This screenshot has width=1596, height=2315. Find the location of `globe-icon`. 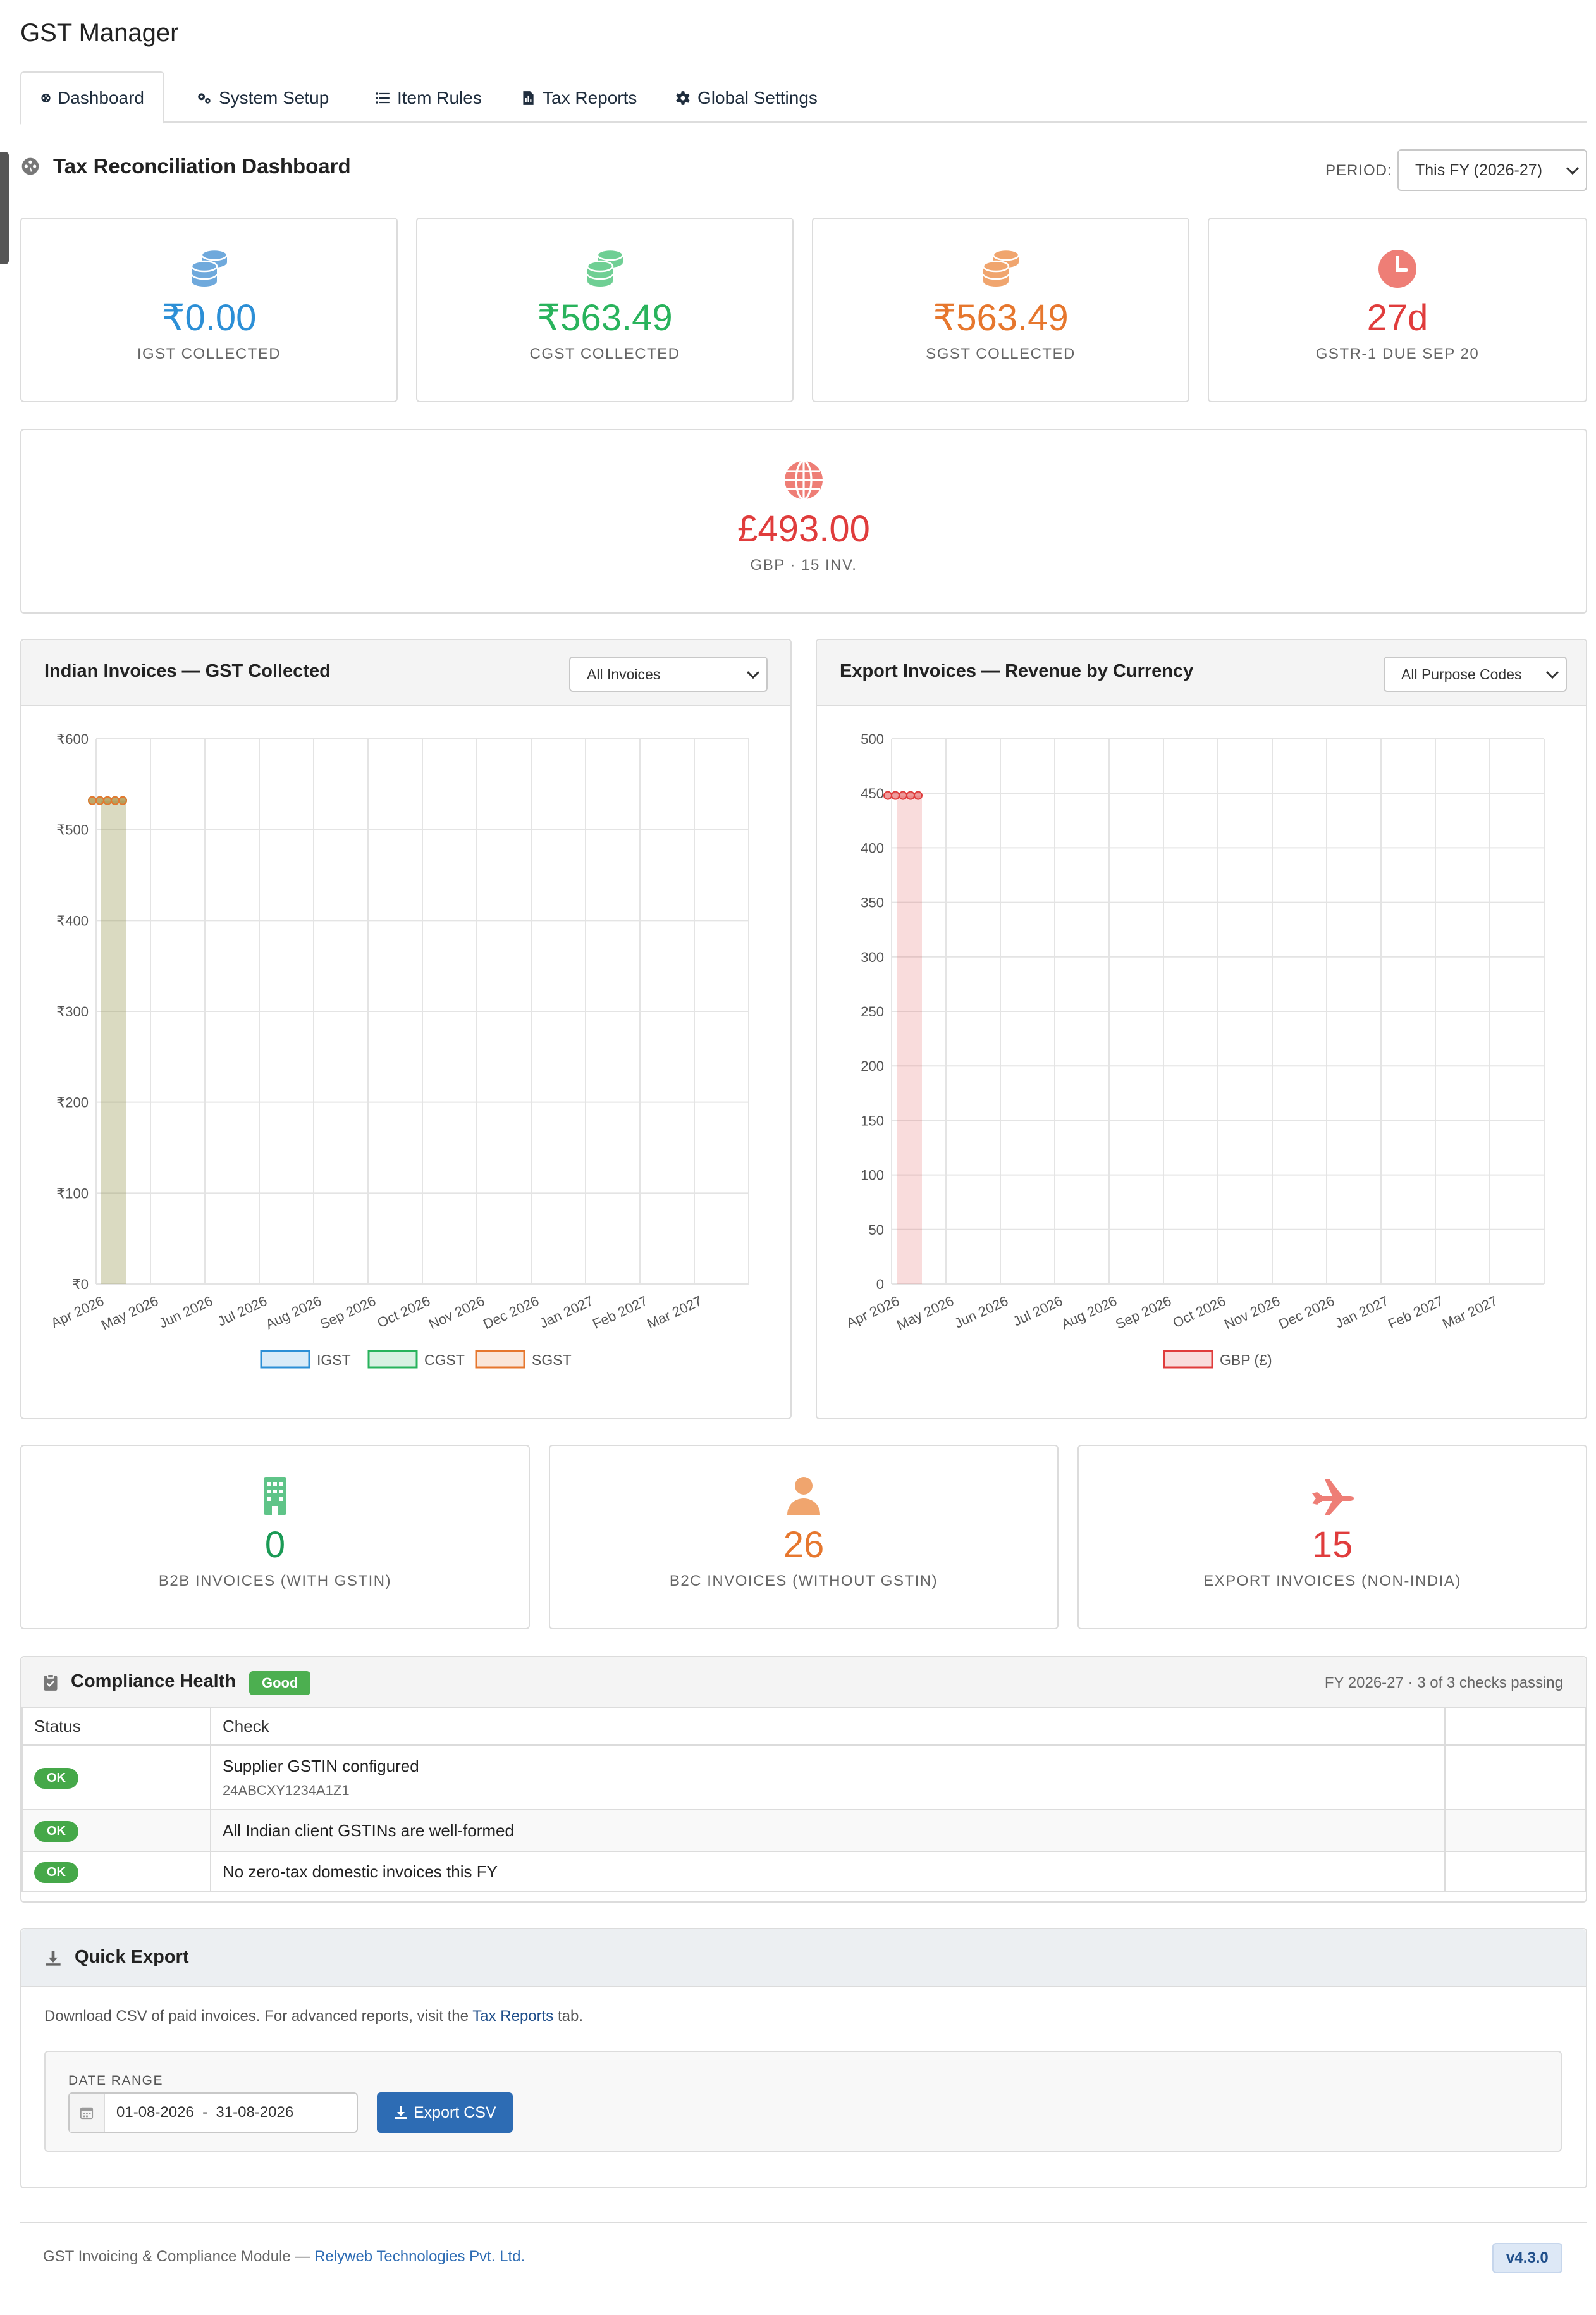

globe-icon is located at coordinates (804, 480).